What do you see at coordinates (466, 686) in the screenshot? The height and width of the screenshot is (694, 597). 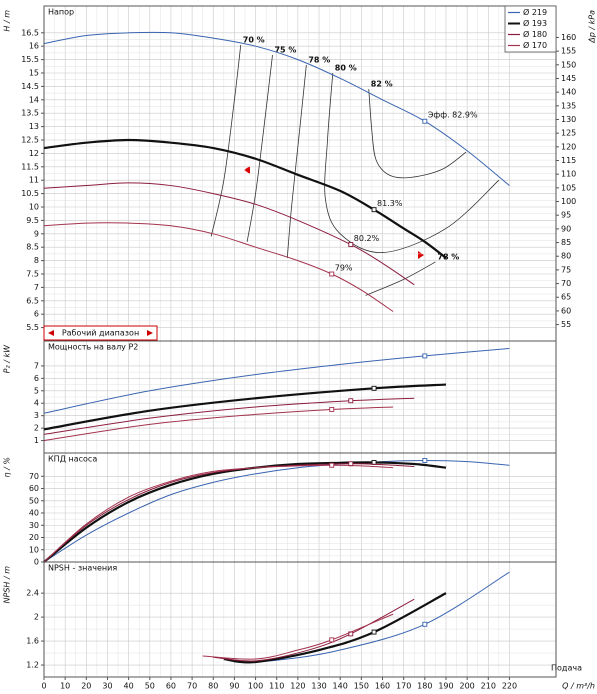 I see `x-tick-label: 200` at bounding box center [466, 686].